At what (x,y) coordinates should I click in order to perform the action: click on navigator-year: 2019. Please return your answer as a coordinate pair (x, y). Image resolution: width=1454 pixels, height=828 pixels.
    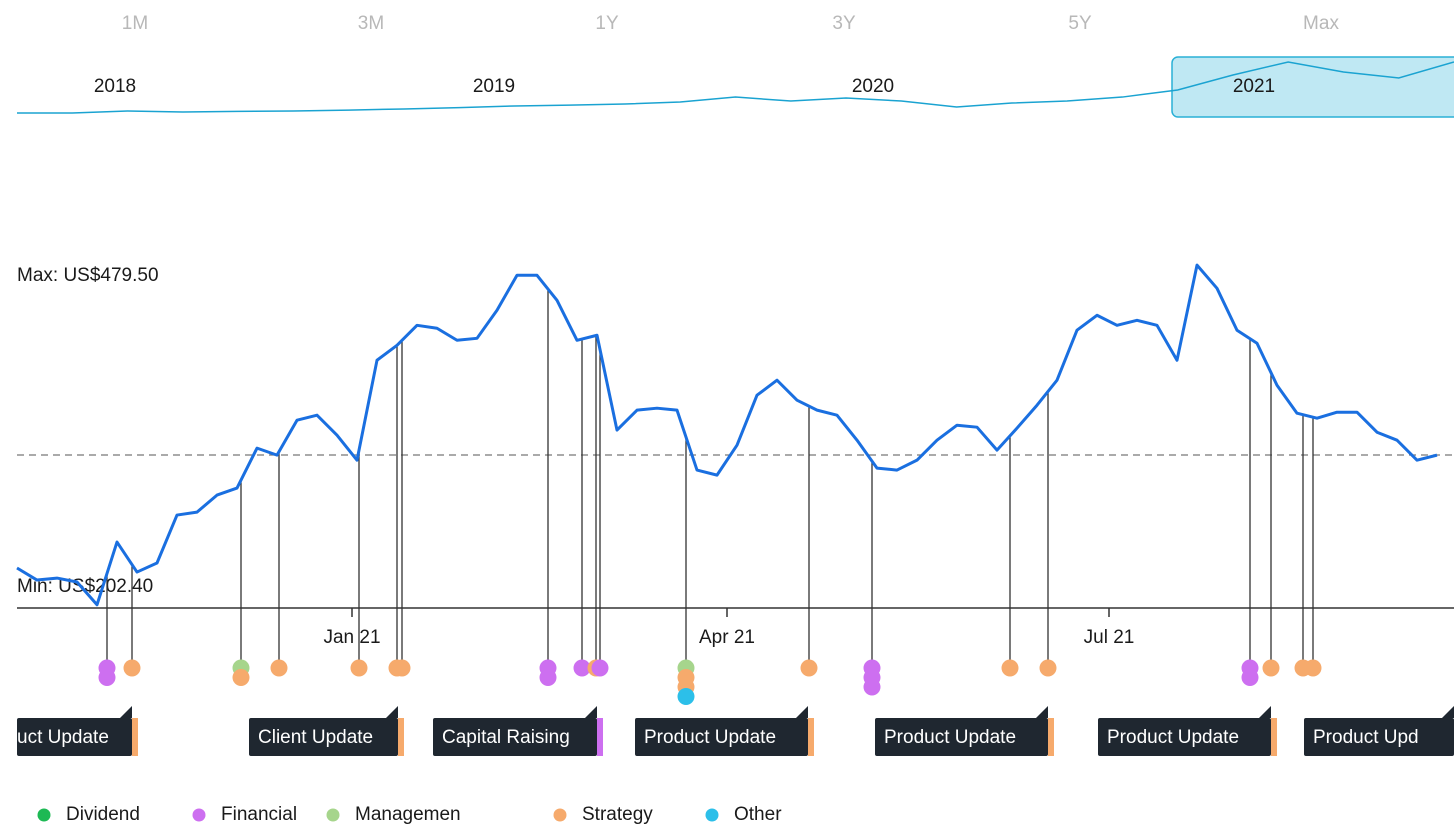
    Looking at the image, I should click on (494, 86).